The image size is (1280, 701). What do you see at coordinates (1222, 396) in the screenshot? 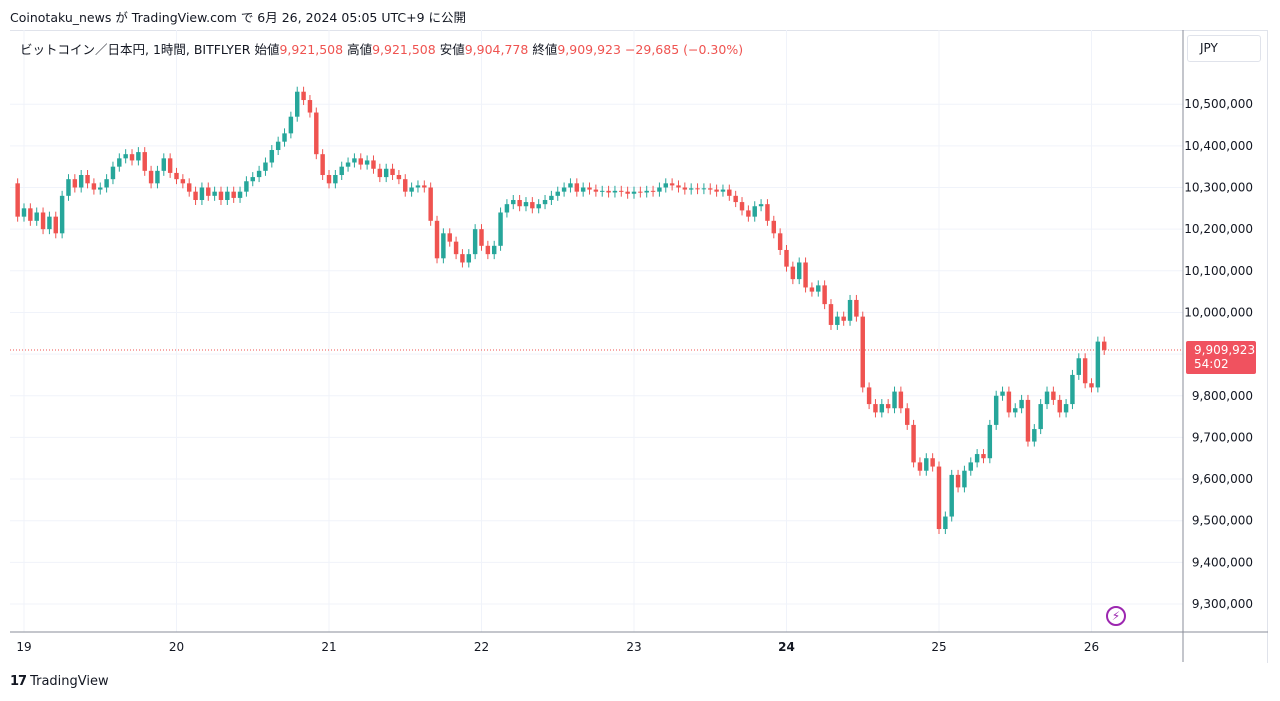
I see `y-tick-label: 9,800,000` at bounding box center [1222, 396].